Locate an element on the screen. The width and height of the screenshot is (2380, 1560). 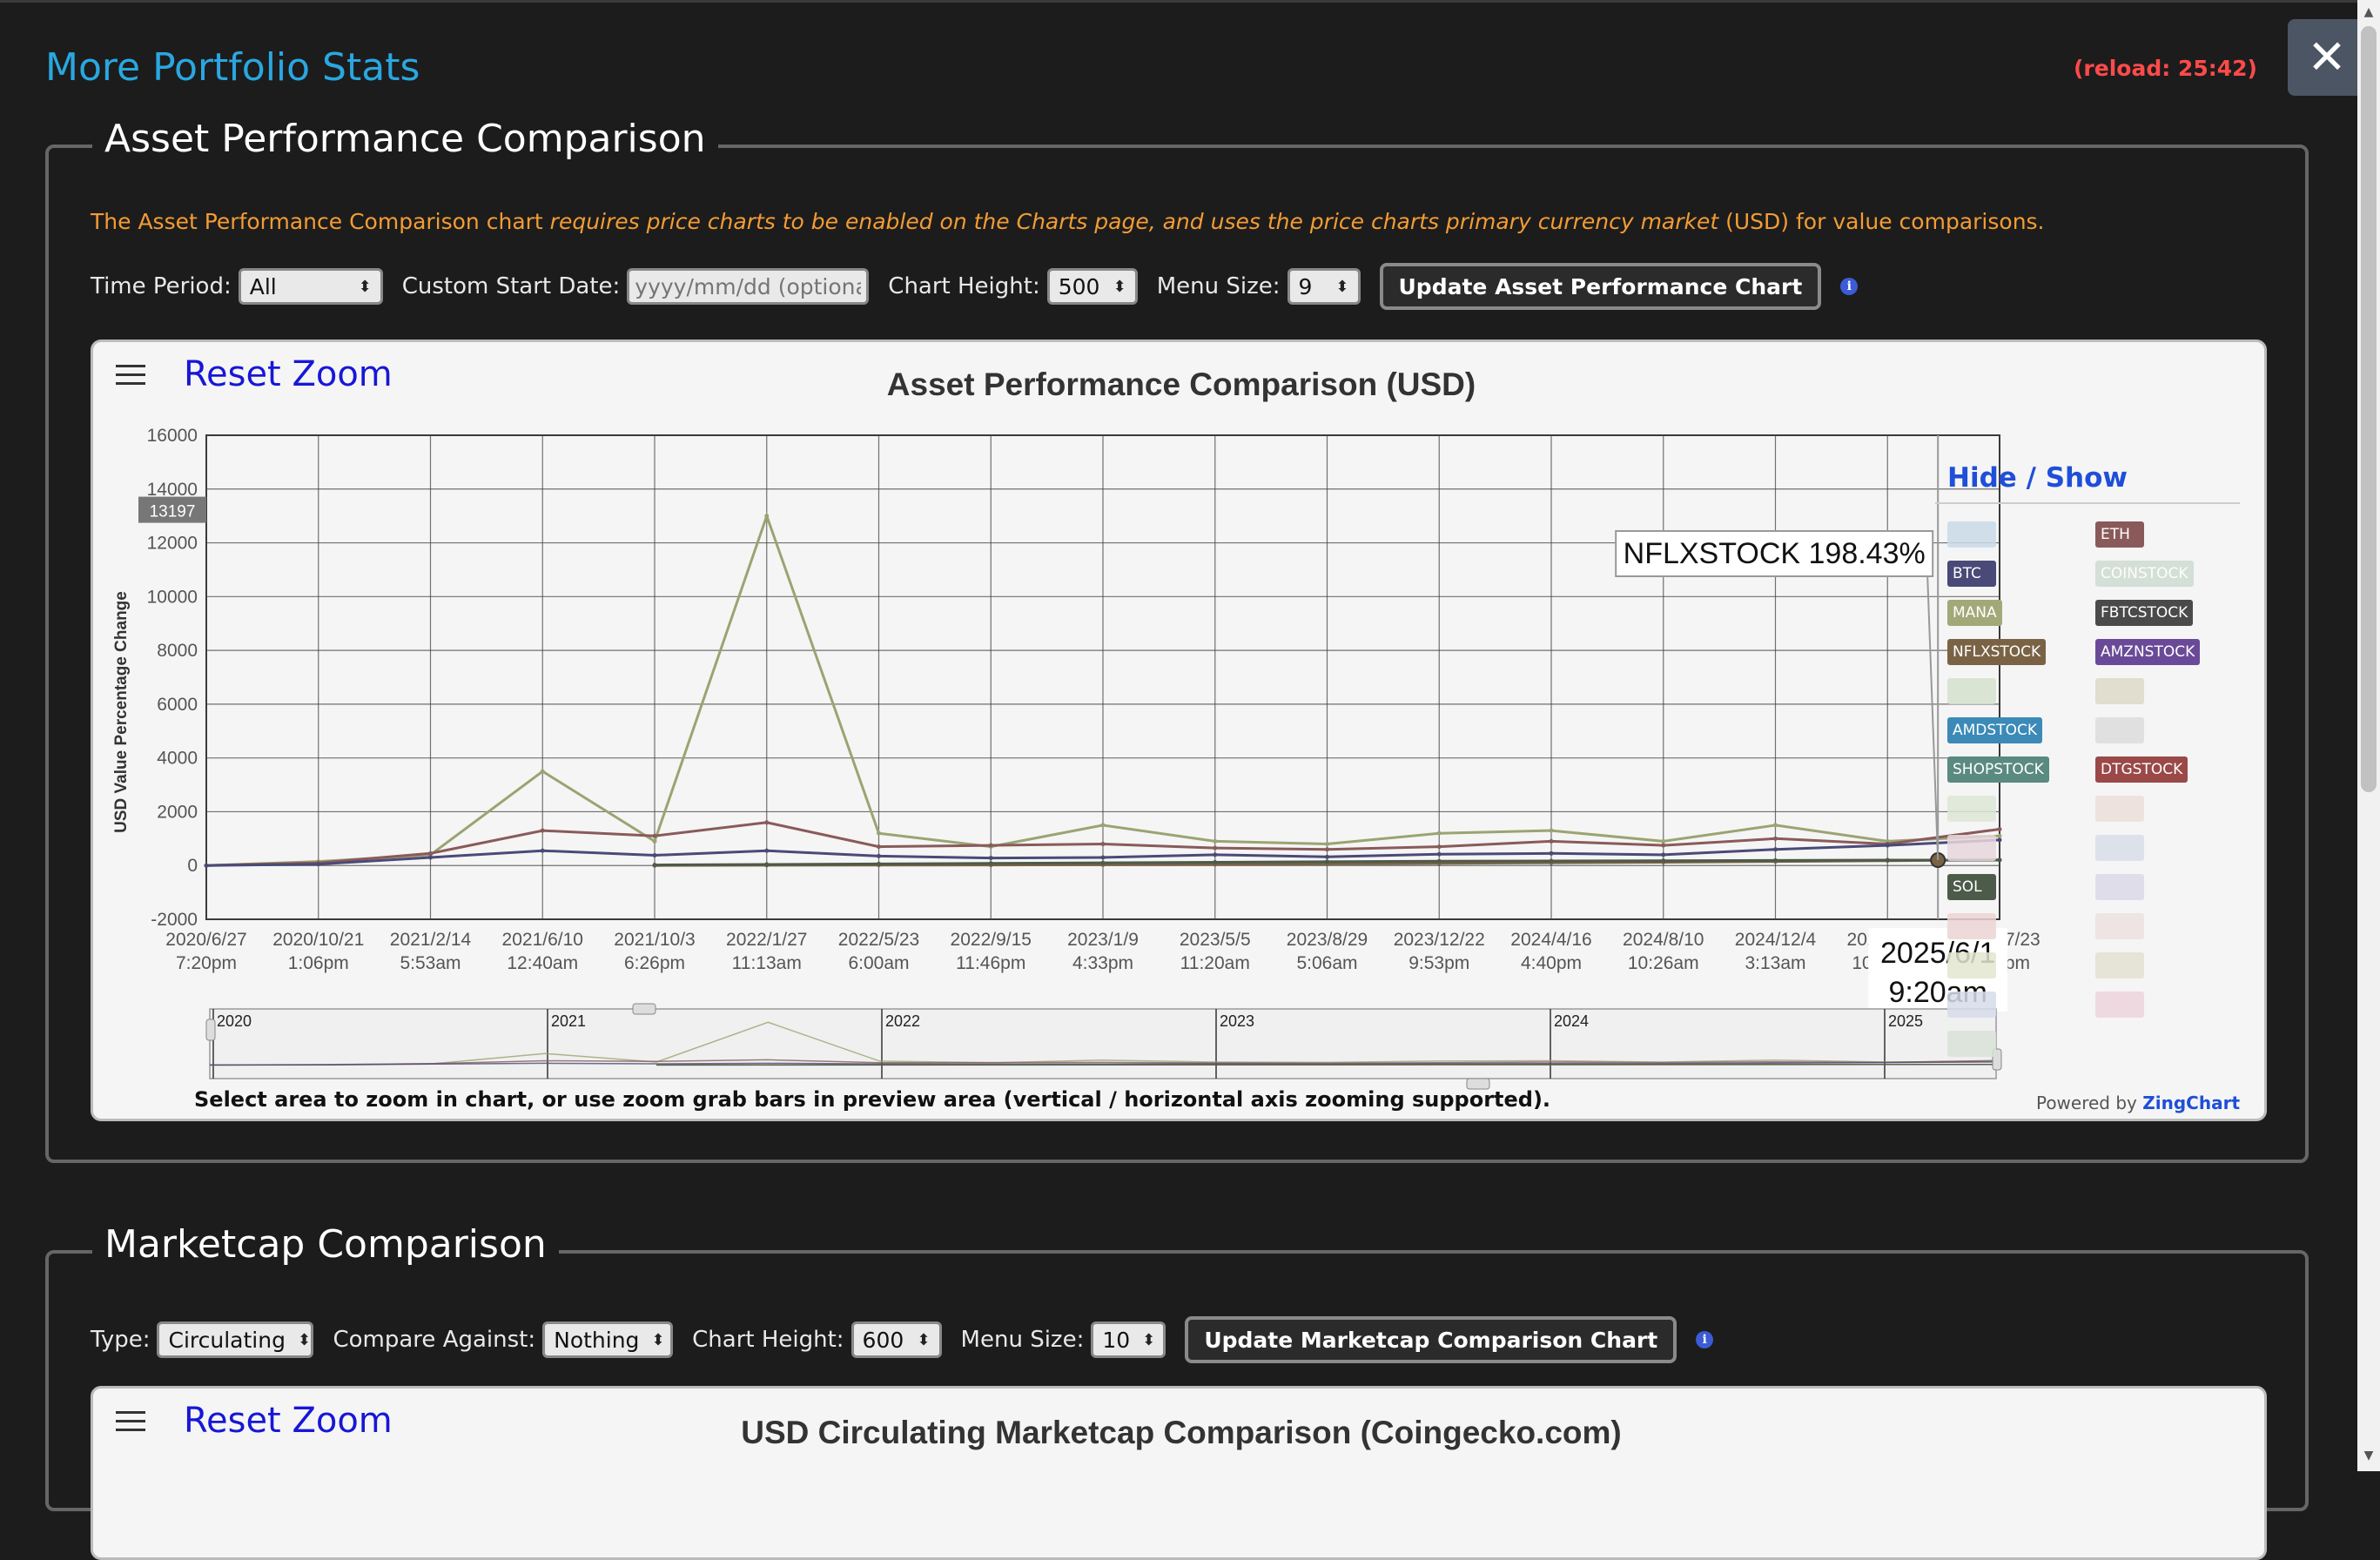
y-tick-label: 12000 is located at coordinates (172, 544).